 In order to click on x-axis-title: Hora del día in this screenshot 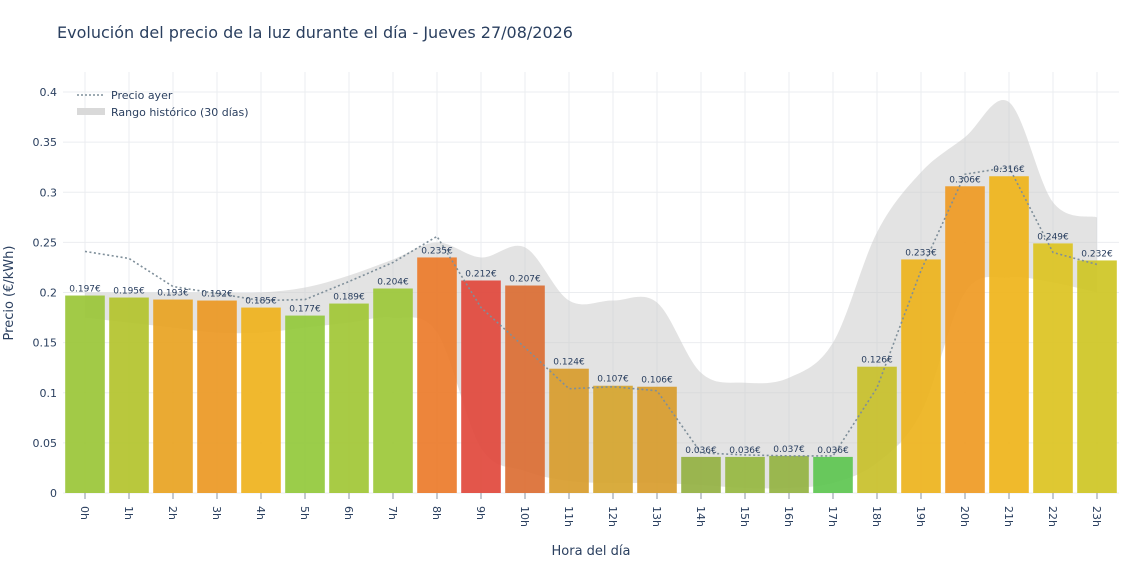, I will do `click(591, 551)`.